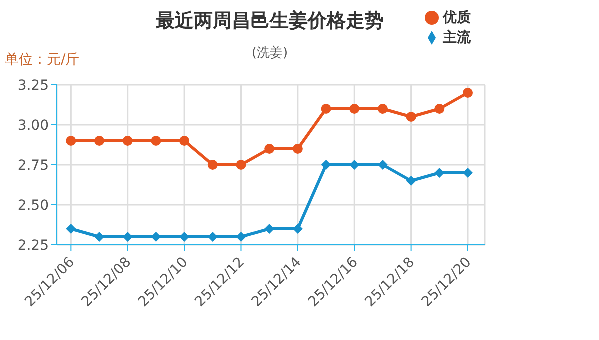 The width and height of the screenshot is (599, 340). I want to click on y-tick-label: 2.75, so click(33, 166).